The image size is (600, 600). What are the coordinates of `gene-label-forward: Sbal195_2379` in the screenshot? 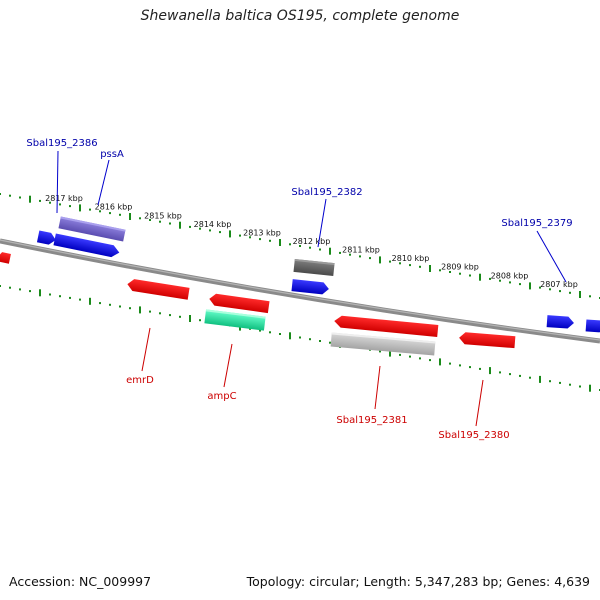 It's located at (536, 223).